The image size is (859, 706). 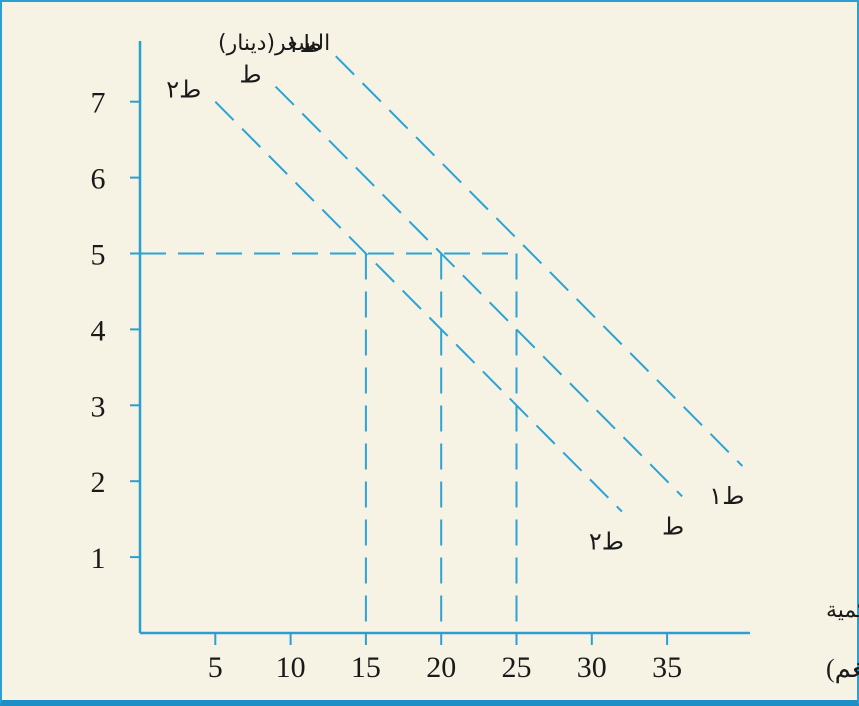 What do you see at coordinates (98, 179) in the screenshot?
I see `y-tick-label: 6` at bounding box center [98, 179].